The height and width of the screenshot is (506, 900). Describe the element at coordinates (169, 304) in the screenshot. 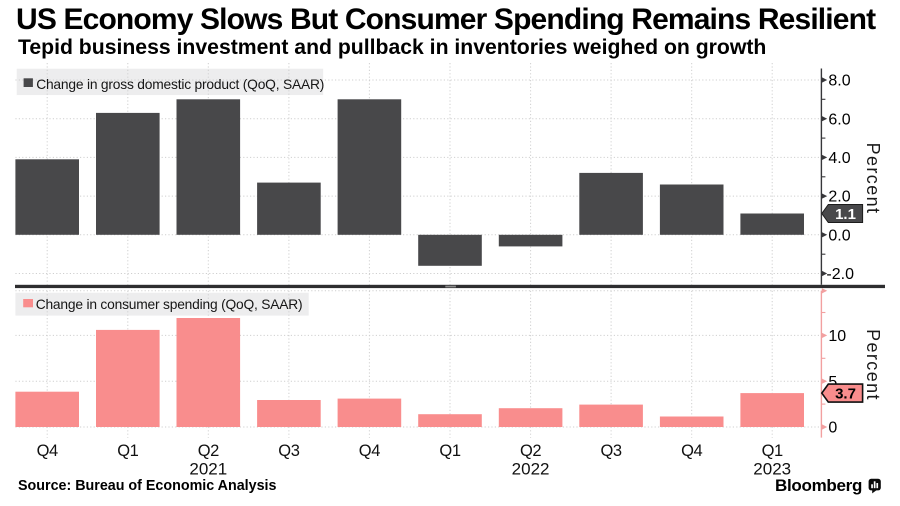

I see `svg-text:Change in consumer spending (Q: Change in consumer spending (QoQ, SAAR)` at that location.